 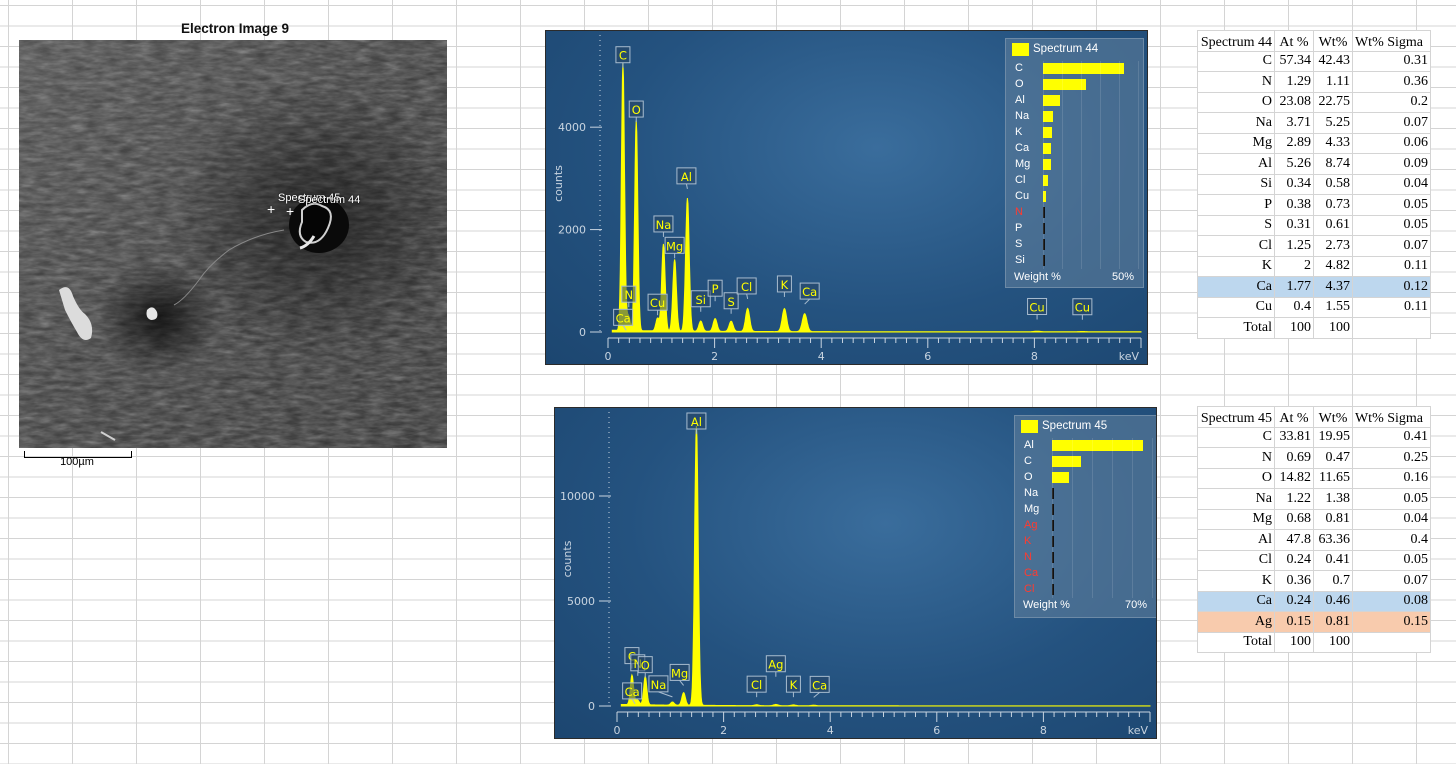 What do you see at coordinates (1332, 581) in the screenshot?
I see `wt-percent-cell: 0.7` at bounding box center [1332, 581].